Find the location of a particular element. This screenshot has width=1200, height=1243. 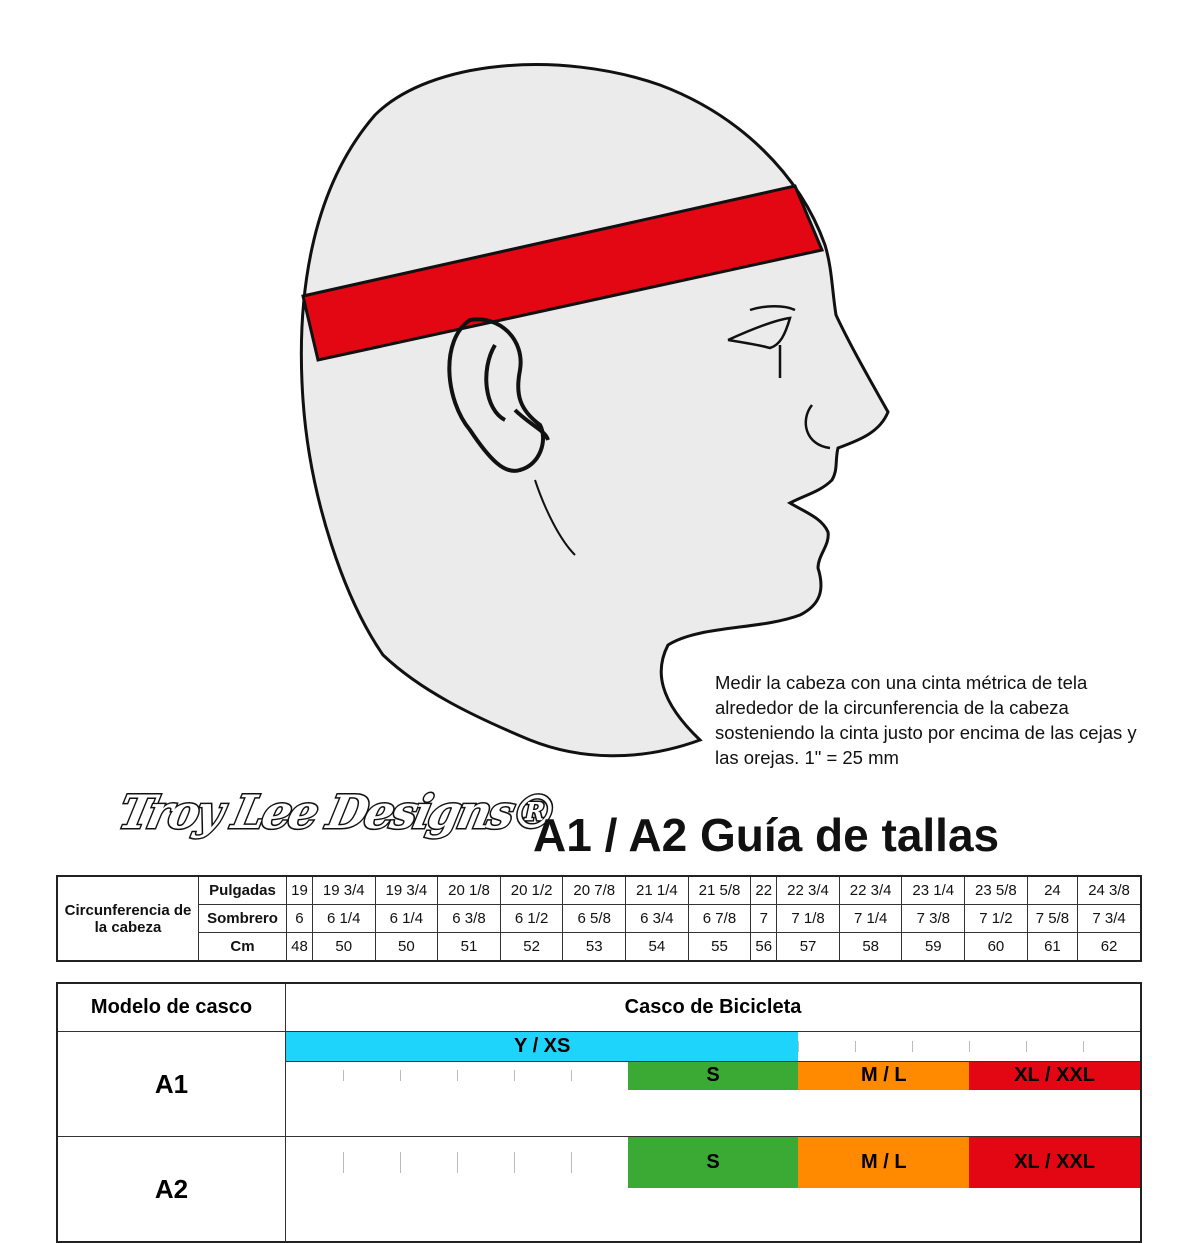

table-cell: 6 7/8 is located at coordinates (719, 918).